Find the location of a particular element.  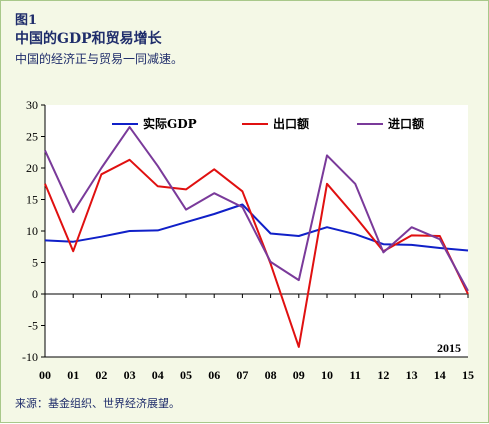

y-tick-label: 5 is located at coordinates (35, 263).